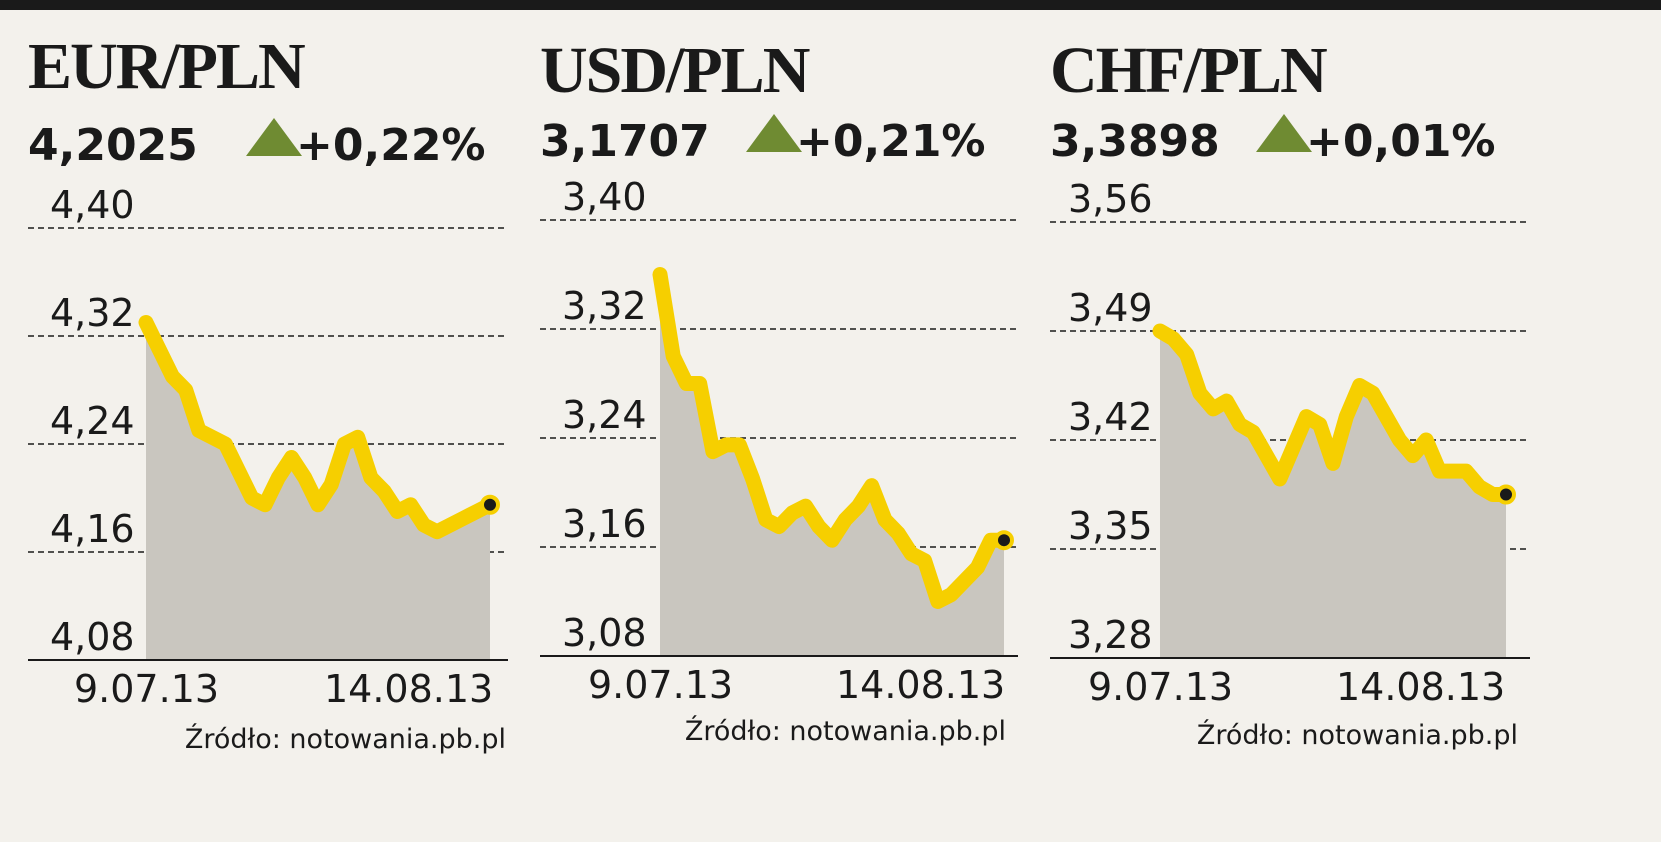 The width and height of the screenshot is (1661, 842). What do you see at coordinates (830, 5) in the screenshot?
I see `top-rule` at bounding box center [830, 5].